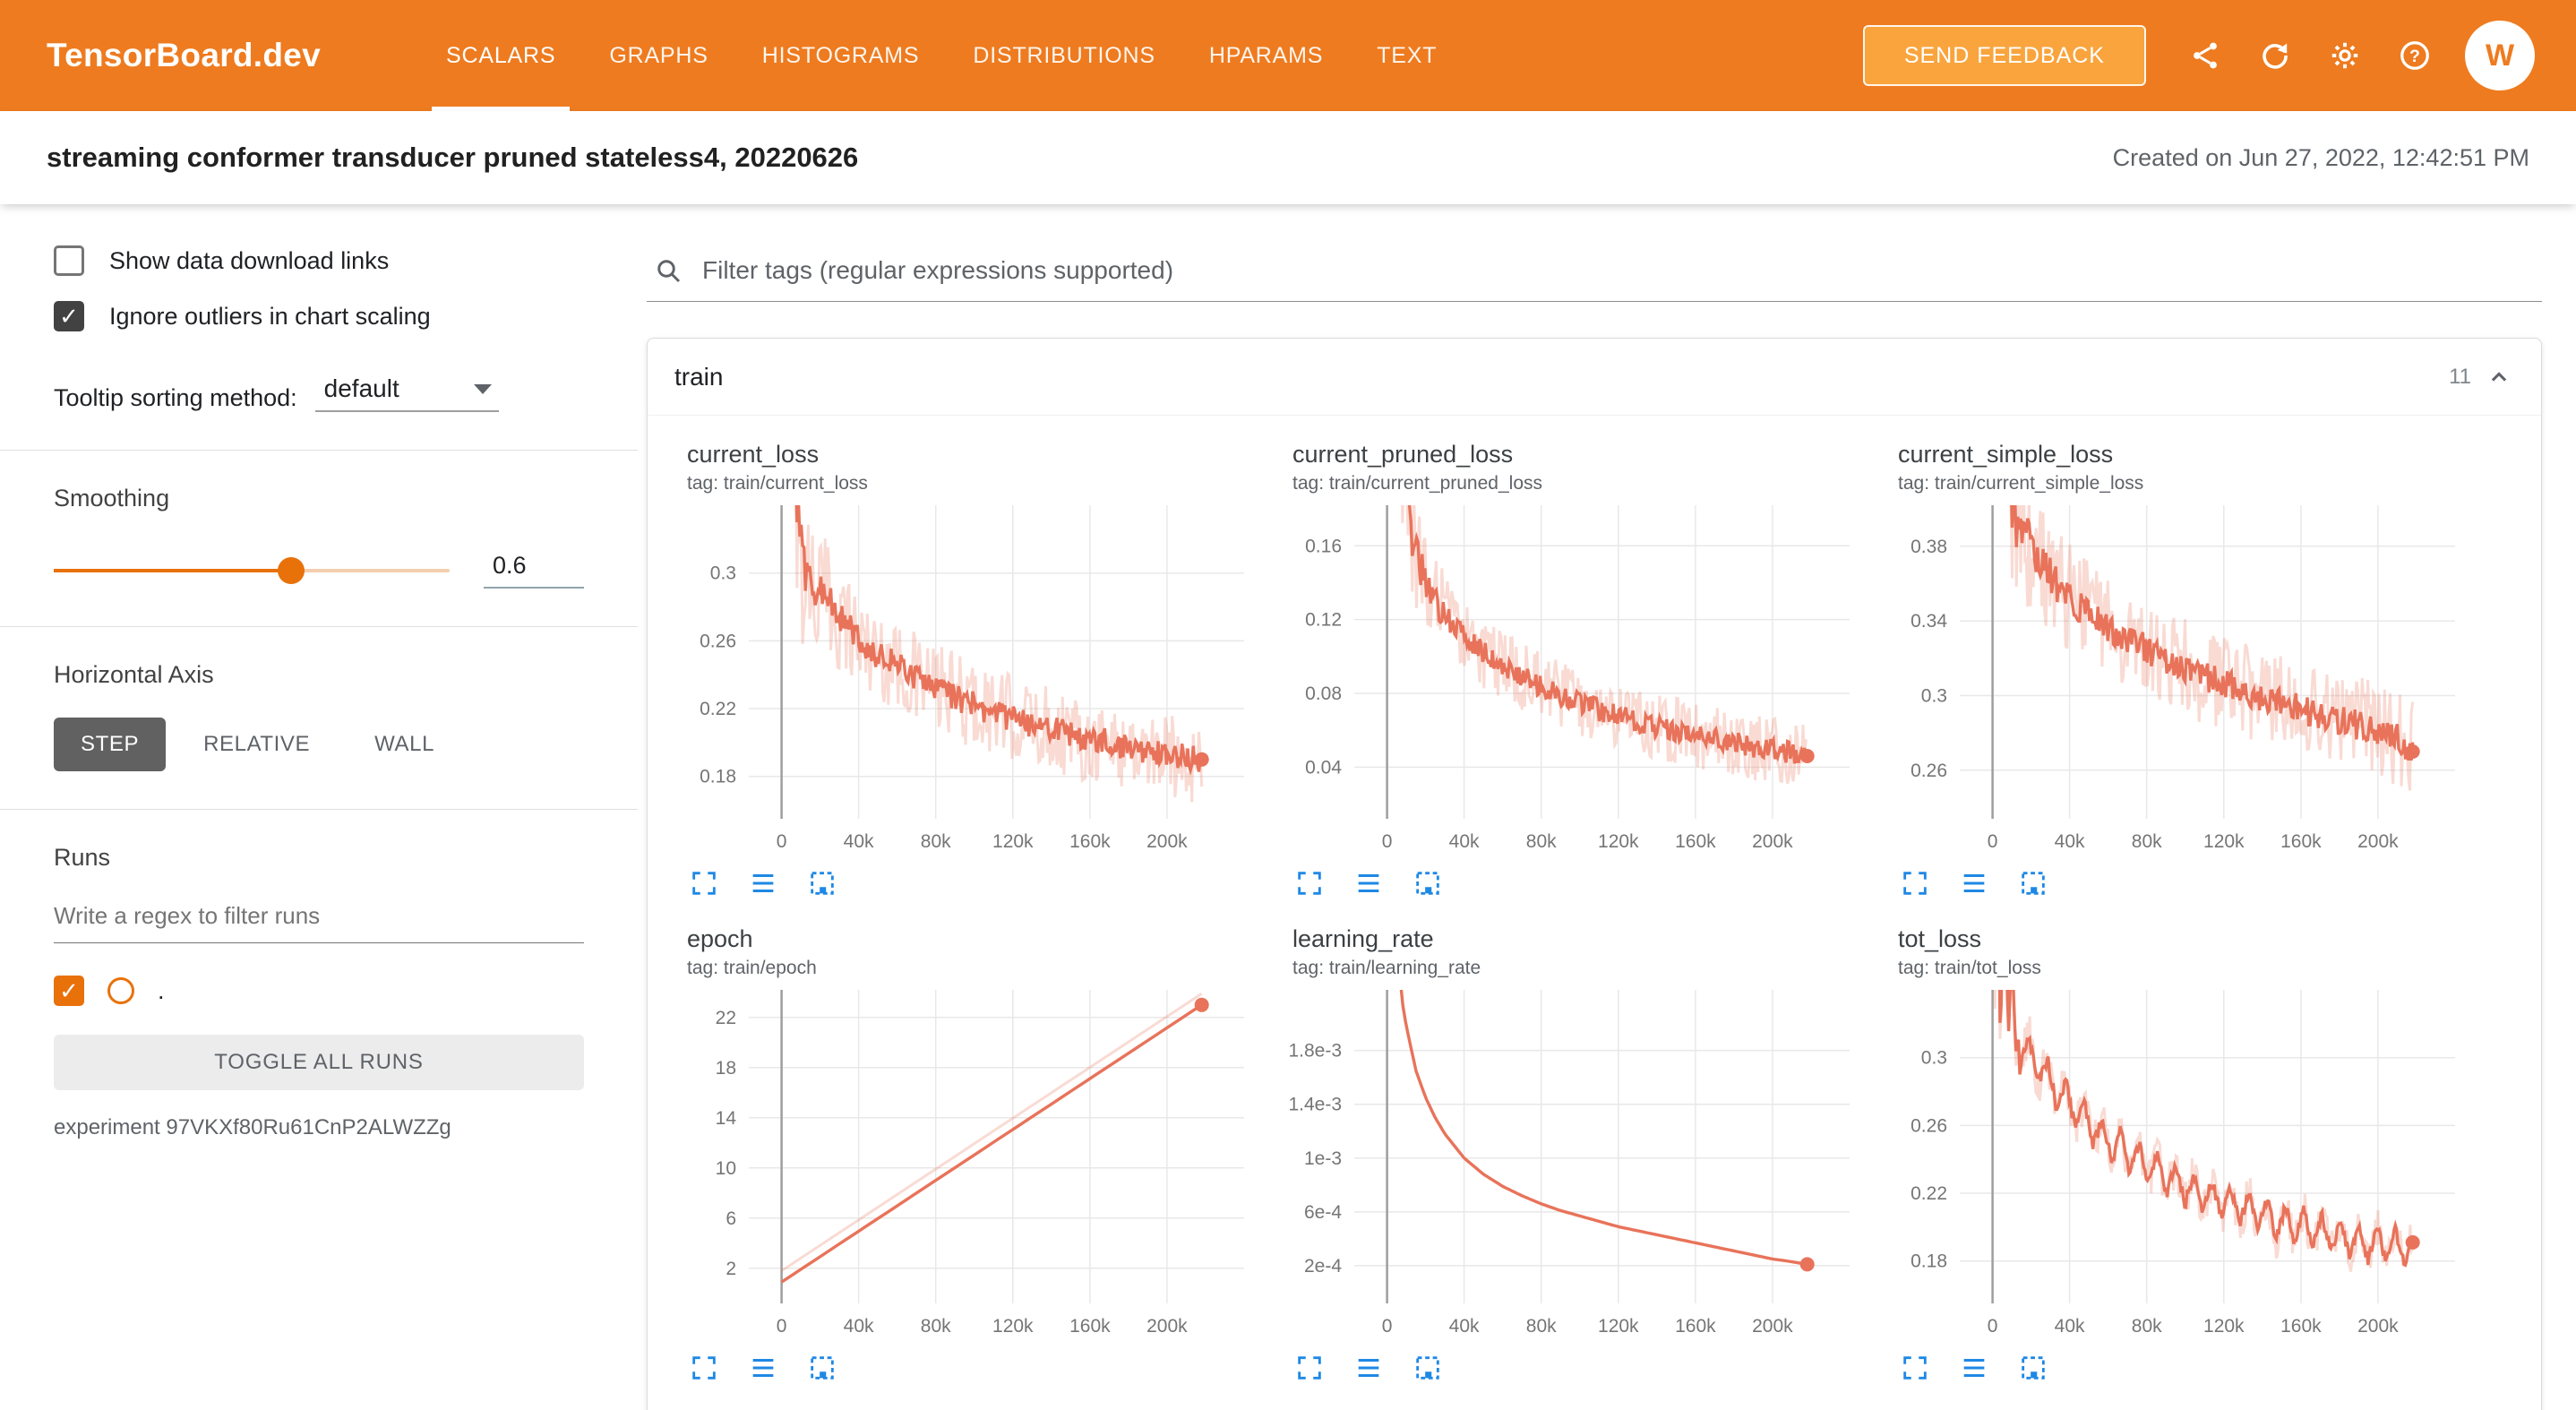 Image resolution: width=2576 pixels, height=1410 pixels. I want to click on axis-wall-button: WALL, so click(404, 744).